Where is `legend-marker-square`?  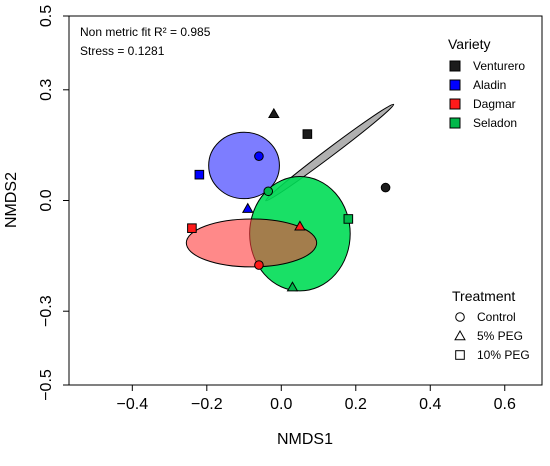 legend-marker-square is located at coordinates (460, 355).